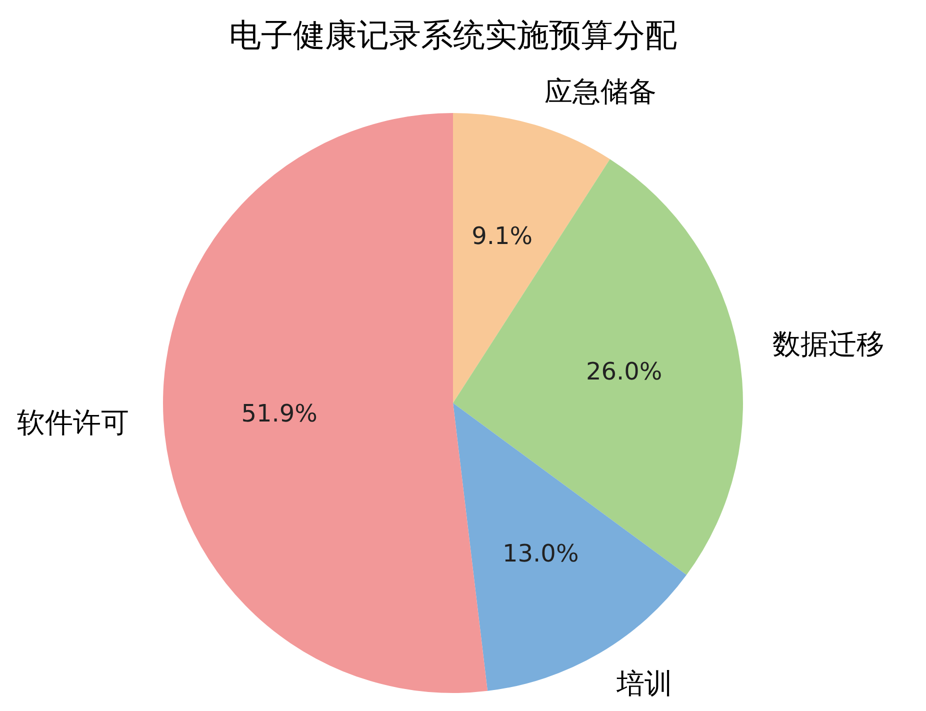 This screenshot has height=711, width=926. What do you see at coordinates (502, 236) in the screenshot?
I see `data-label: 9.1%` at bounding box center [502, 236].